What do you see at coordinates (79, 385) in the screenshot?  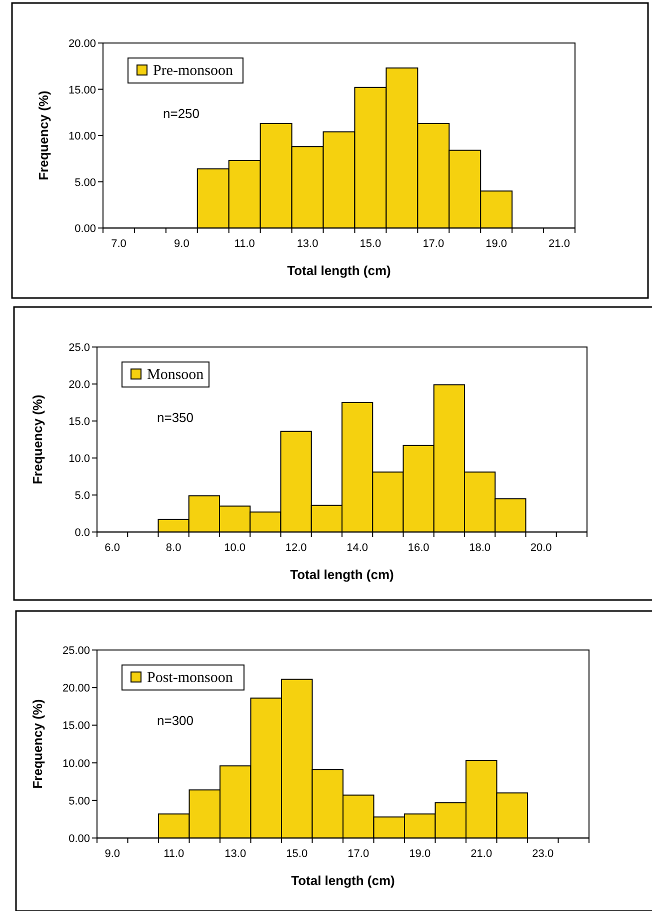 I see `y-tick-label: 20.0` at bounding box center [79, 385].